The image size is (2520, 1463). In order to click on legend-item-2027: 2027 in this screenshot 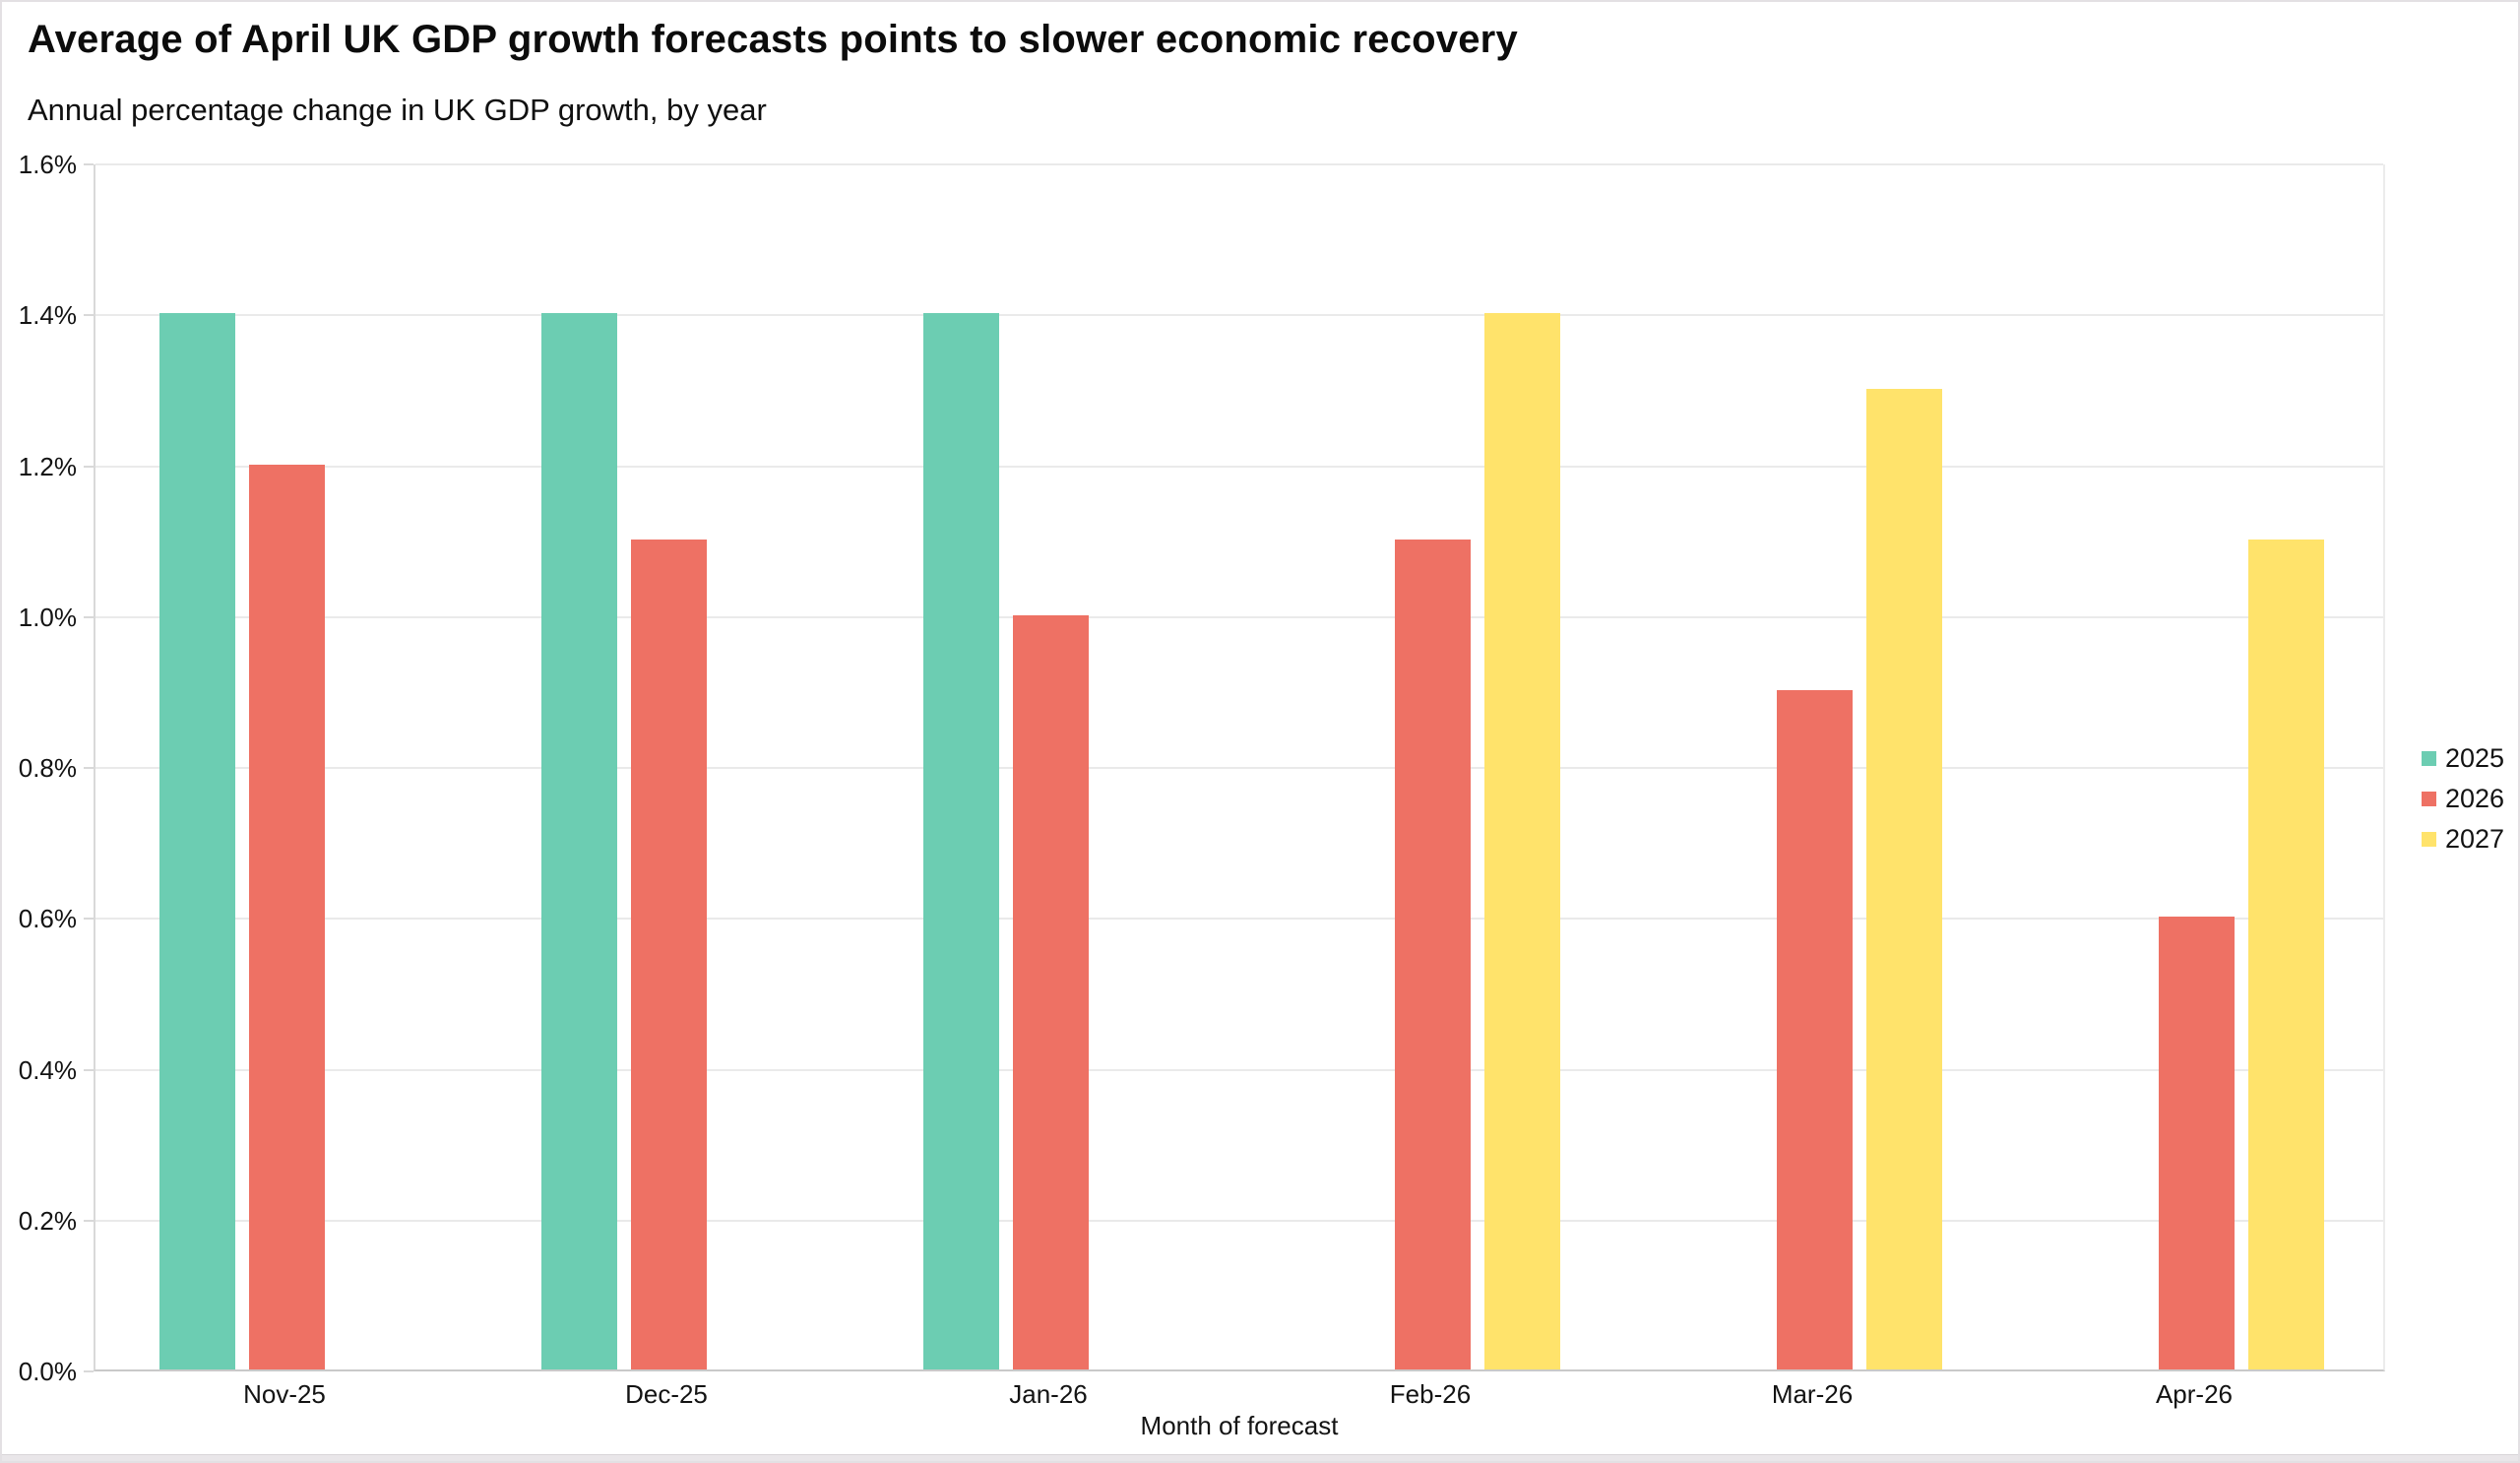, I will do `click(2463, 839)`.